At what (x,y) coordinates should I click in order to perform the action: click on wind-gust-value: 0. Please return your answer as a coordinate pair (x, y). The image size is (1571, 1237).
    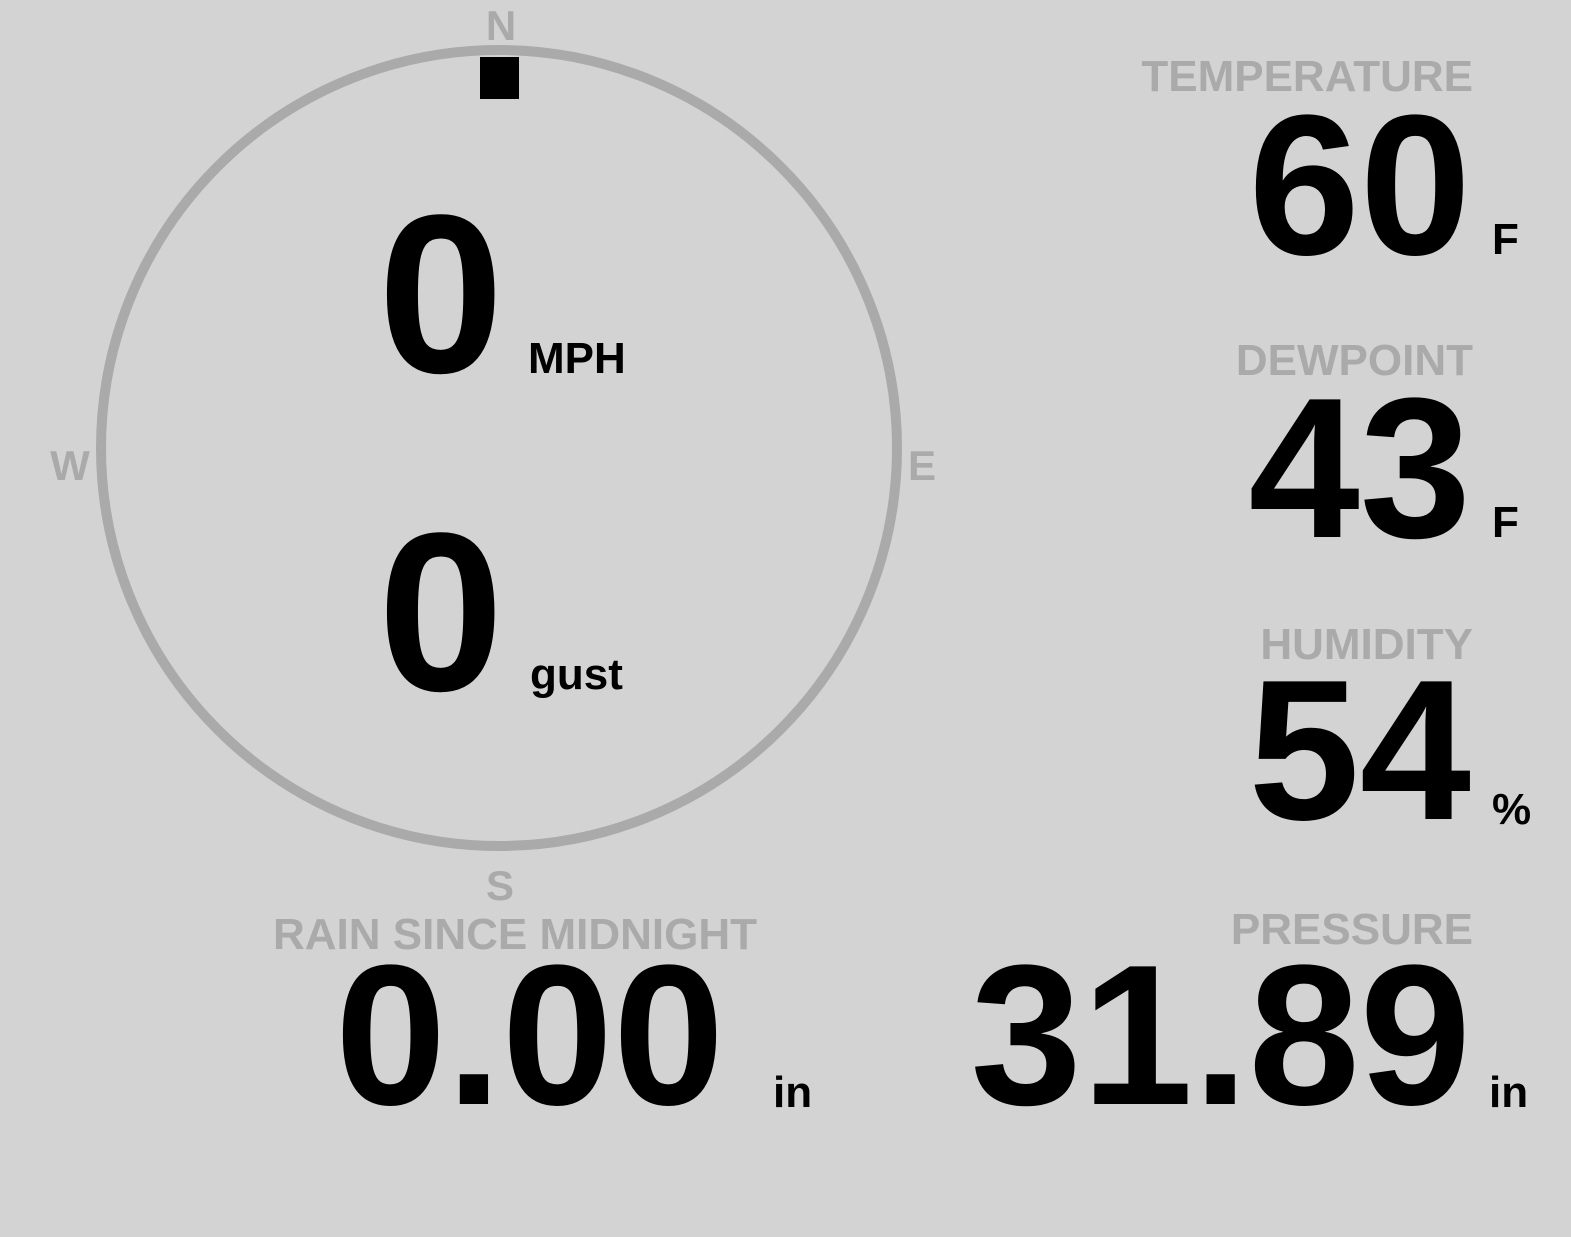
    Looking at the image, I should click on (441, 611).